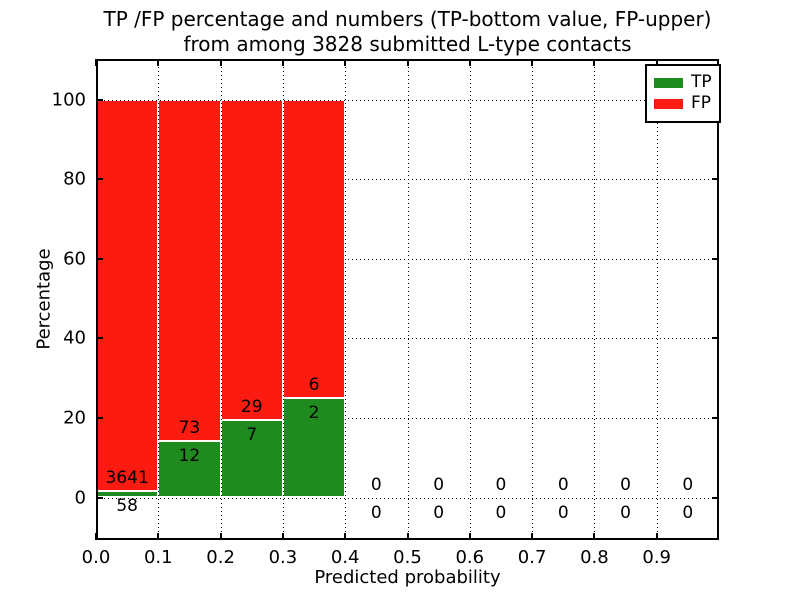  Describe the element at coordinates (668, 82) in the screenshot. I see `tp-color-swatch` at that location.